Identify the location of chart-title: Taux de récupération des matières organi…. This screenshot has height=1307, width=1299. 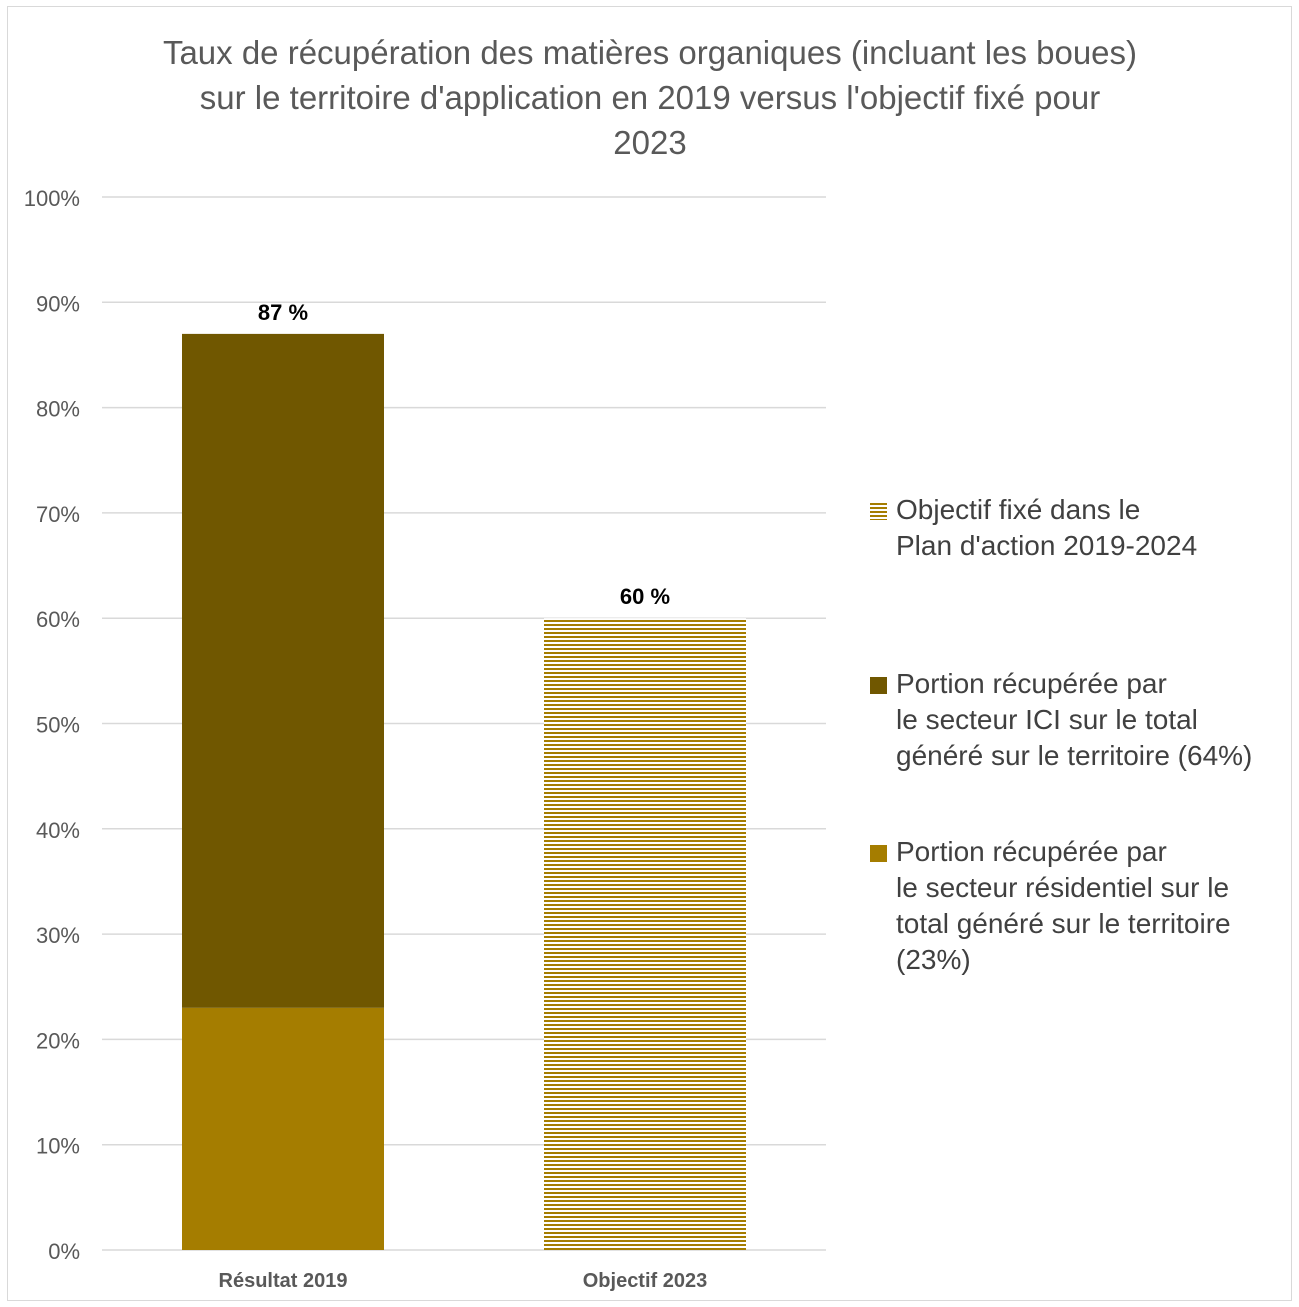
(650, 97).